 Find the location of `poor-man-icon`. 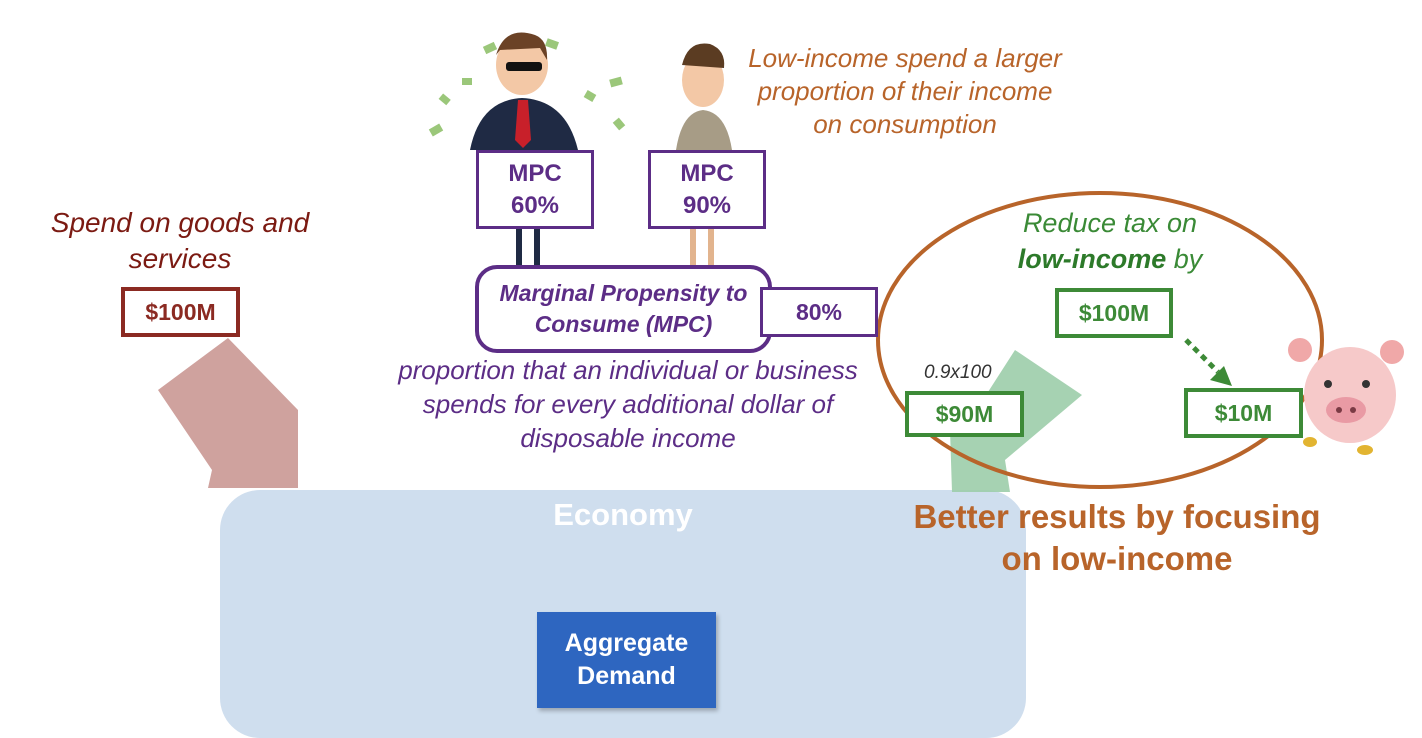

poor-man-icon is located at coordinates (704, 159).